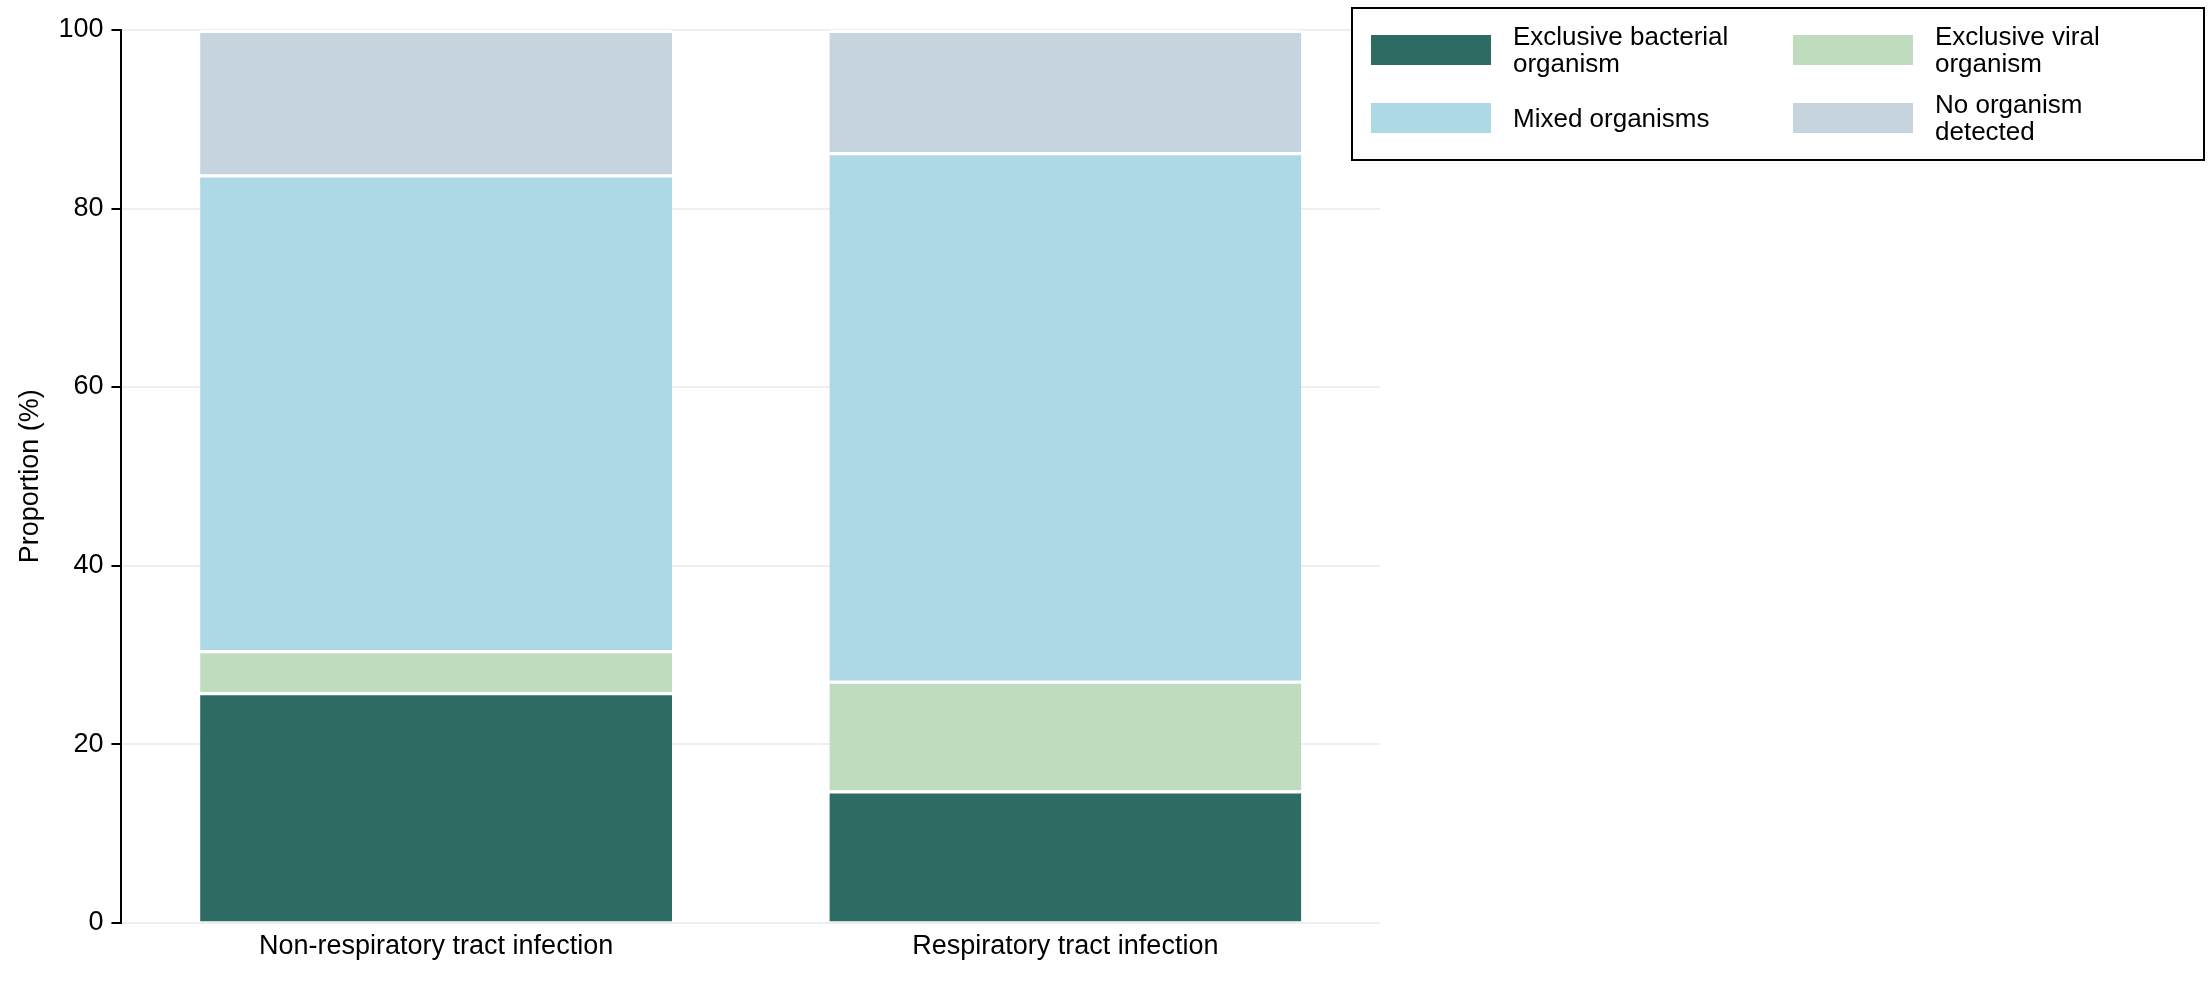 The width and height of the screenshot is (2210, 981). Describe the element at coordinates (1621, 49) in the screenshot. I see `legend-label: Exclusive bacterial organism` at that location.